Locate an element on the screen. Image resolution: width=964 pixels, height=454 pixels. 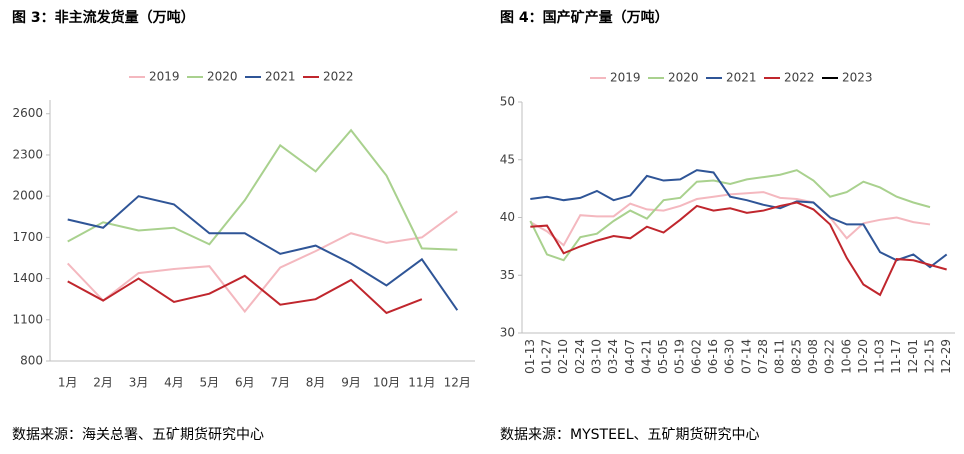
x-tick-label: 1月 is located at coordinates (68, 383).